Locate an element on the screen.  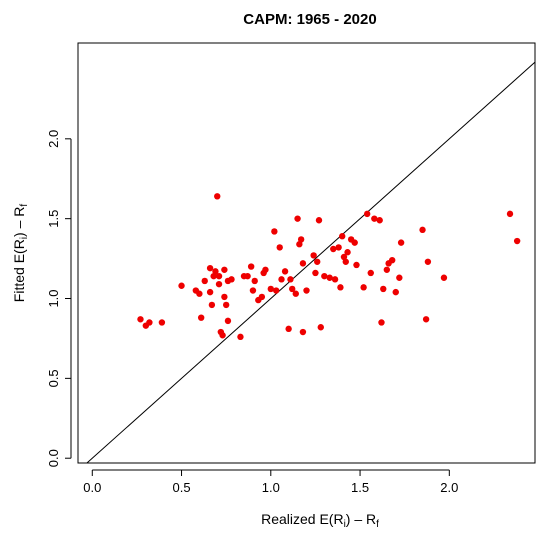
y-axis-label: Fitted E(Ri) – Rf is located at coordinates (20, 253).